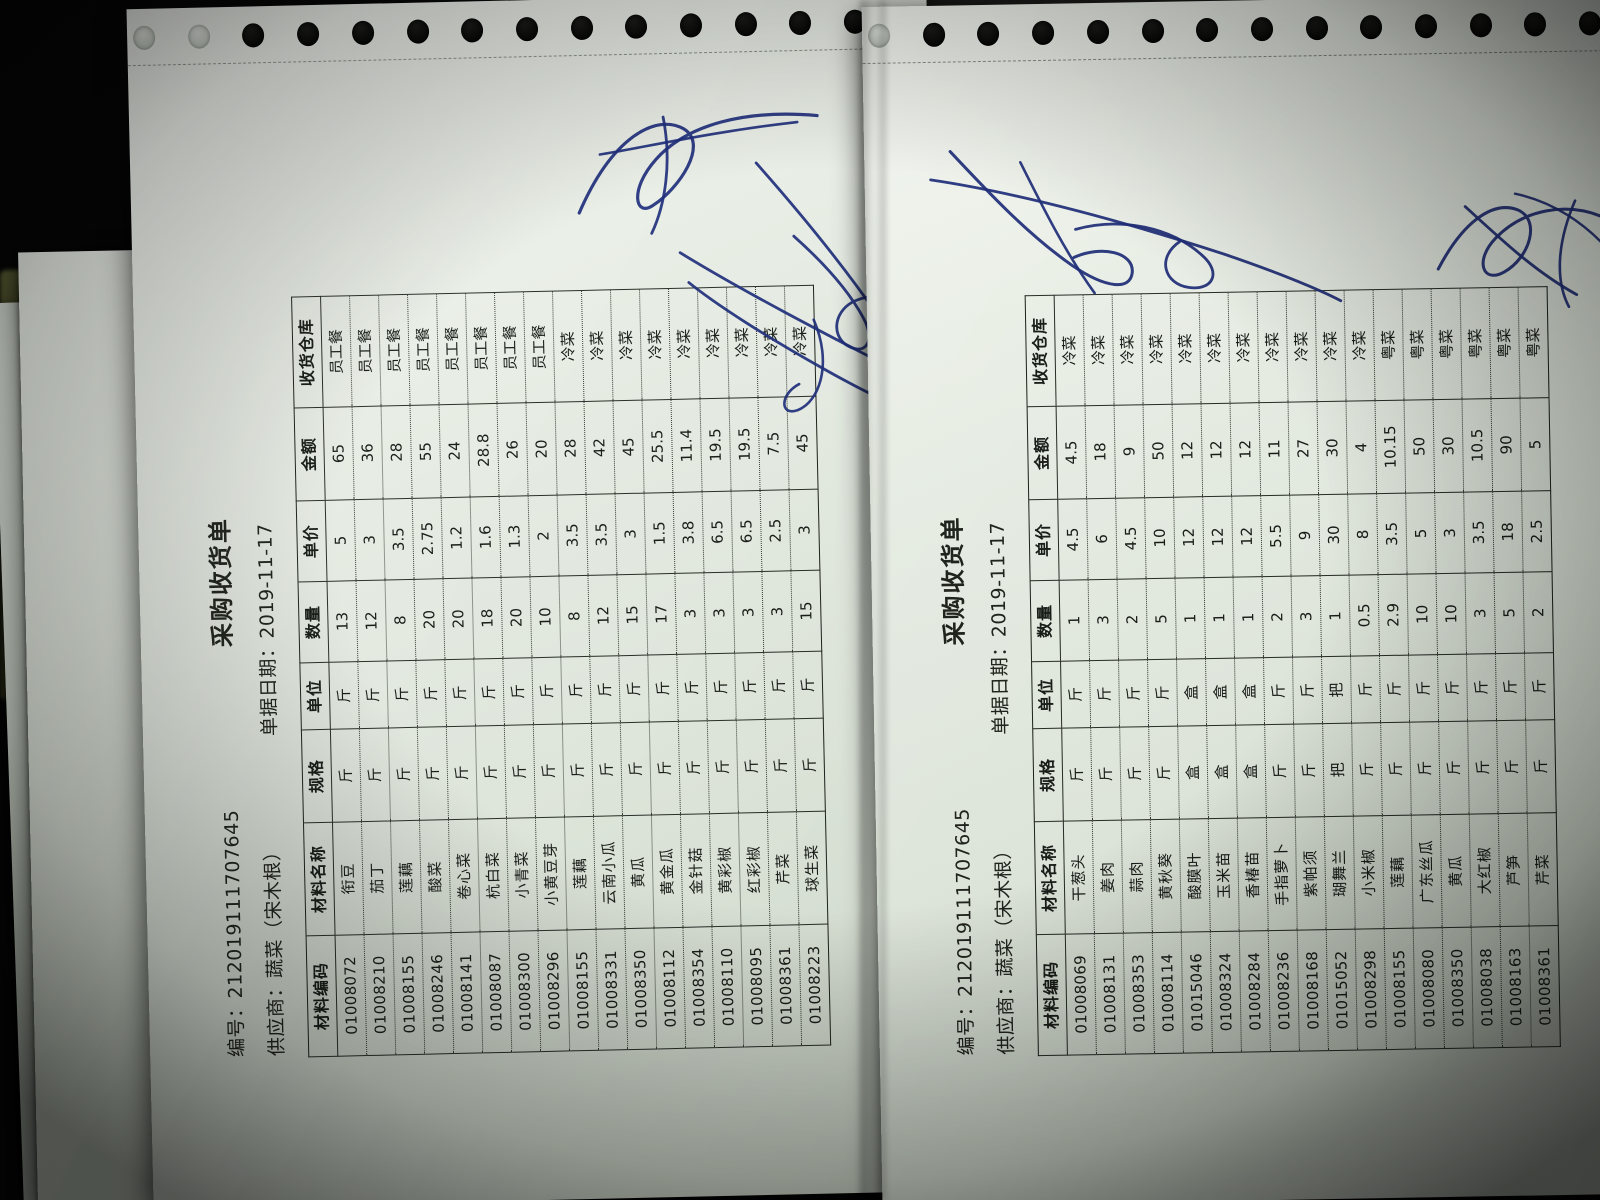 Image resolution: width=1600 pixels, height=1200 pixels. Describe the element at coordinates (1398, 872) in the screenshot. I see `cell-name: 莲藕` at that location.